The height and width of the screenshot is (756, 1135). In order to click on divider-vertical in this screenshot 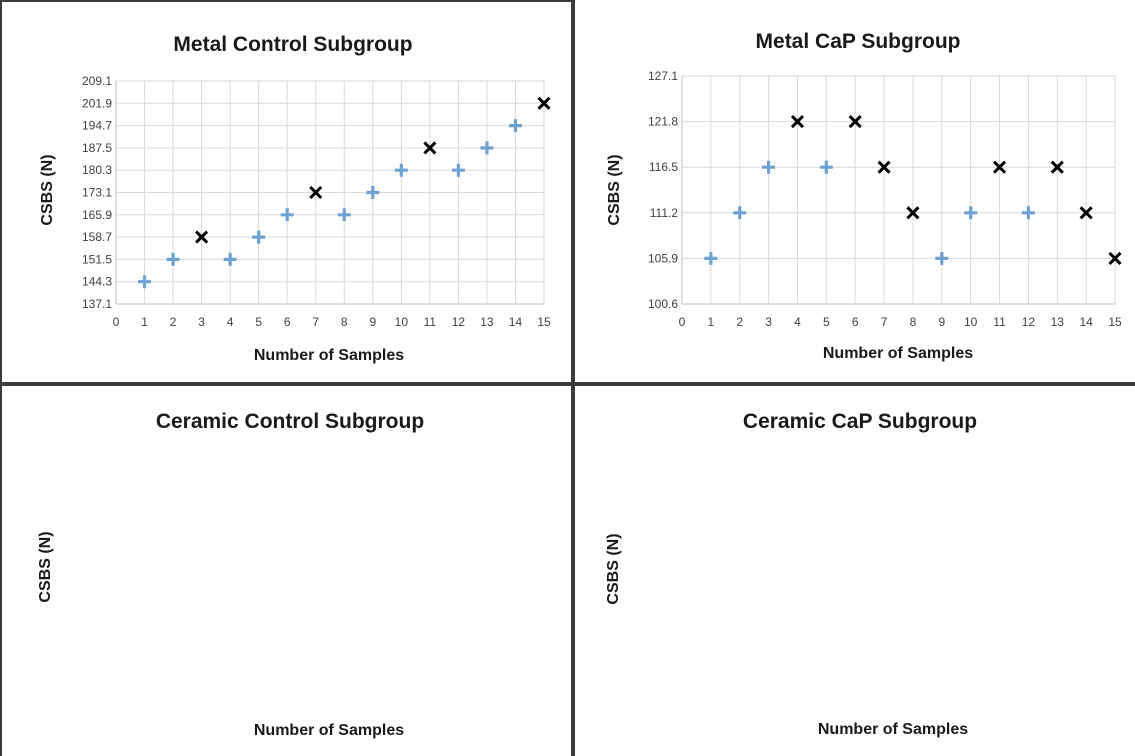, I will do `click(573, 378)`.